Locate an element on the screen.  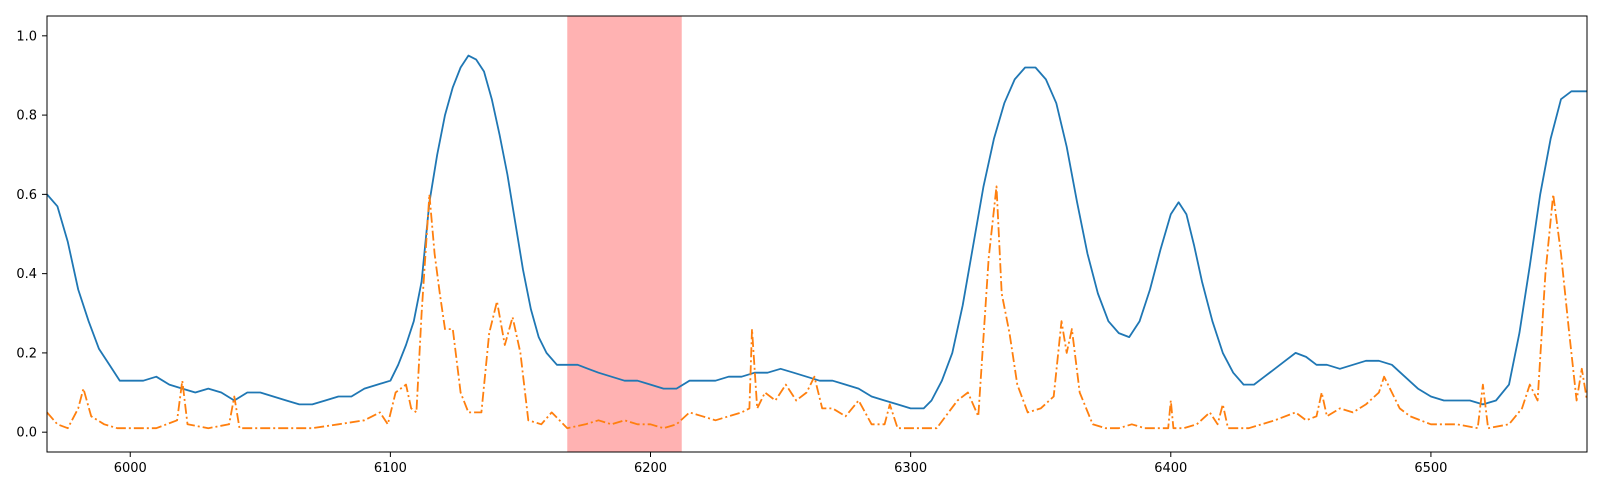
y-tick-label: 1.0 is located at coordinates (26, 36).